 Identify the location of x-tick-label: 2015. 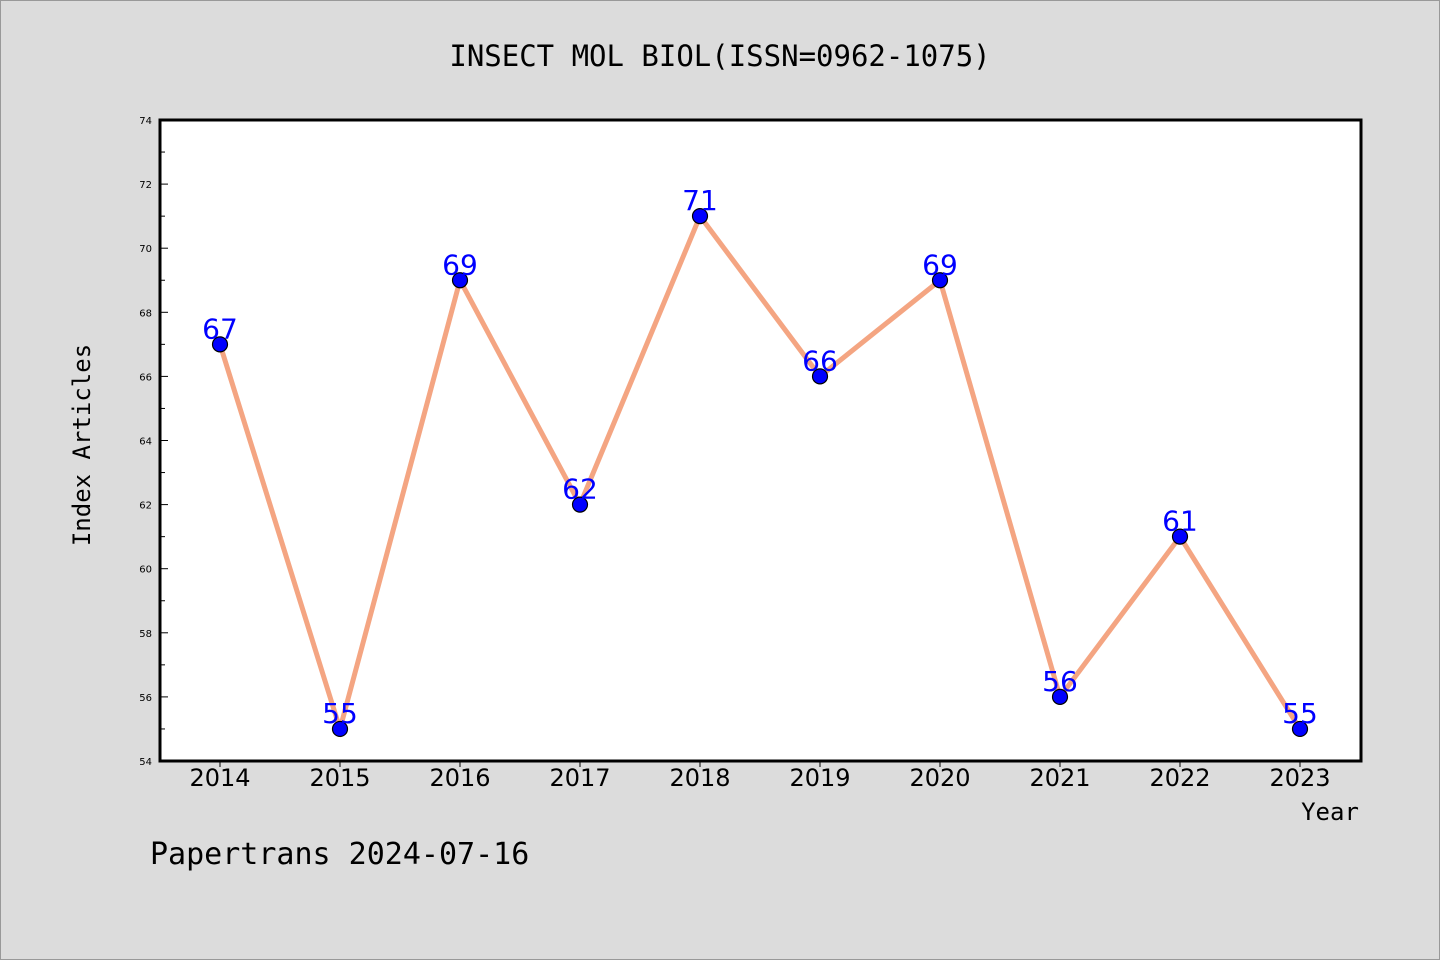
(339, 778).